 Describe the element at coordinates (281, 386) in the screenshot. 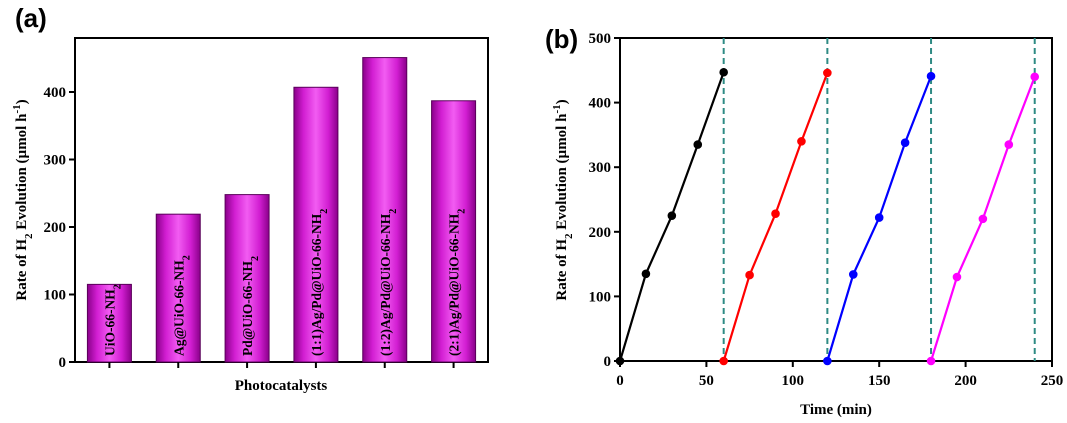

I see `panel-a-x-axis-title: Photocatalysts` at that location.